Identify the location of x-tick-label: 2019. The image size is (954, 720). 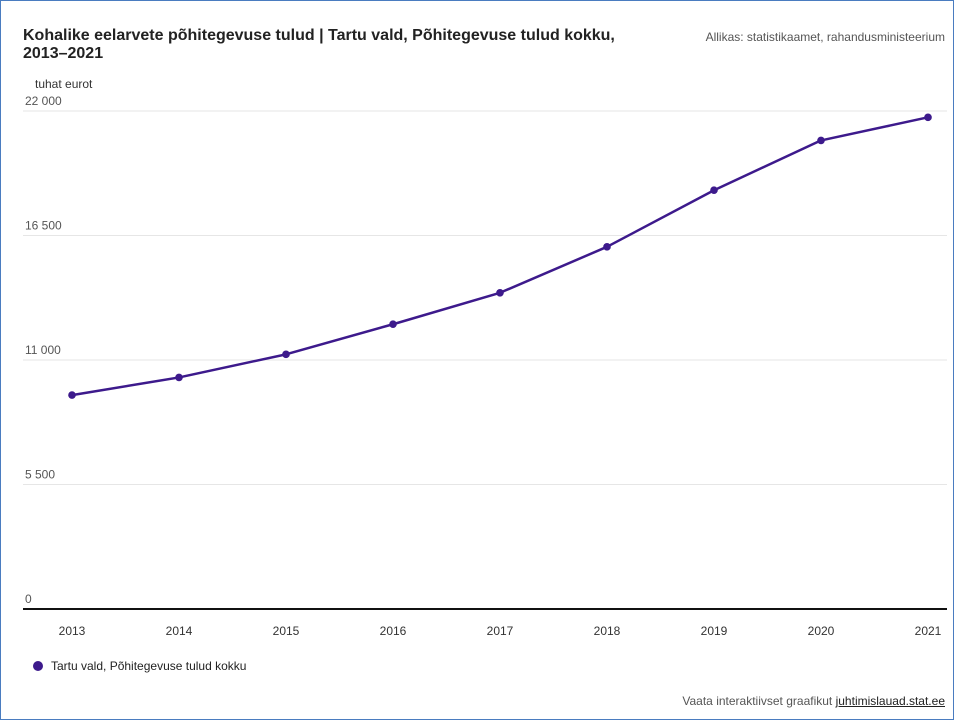
(714, 631).